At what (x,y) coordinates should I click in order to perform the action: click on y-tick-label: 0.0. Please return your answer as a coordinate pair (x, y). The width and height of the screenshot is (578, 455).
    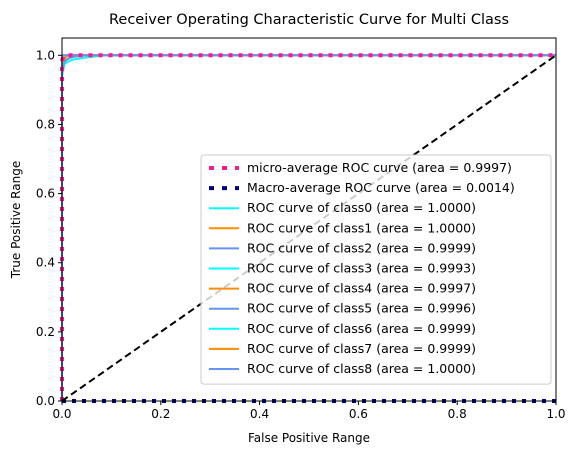
    Looking at the image, I should click on (45, 401).